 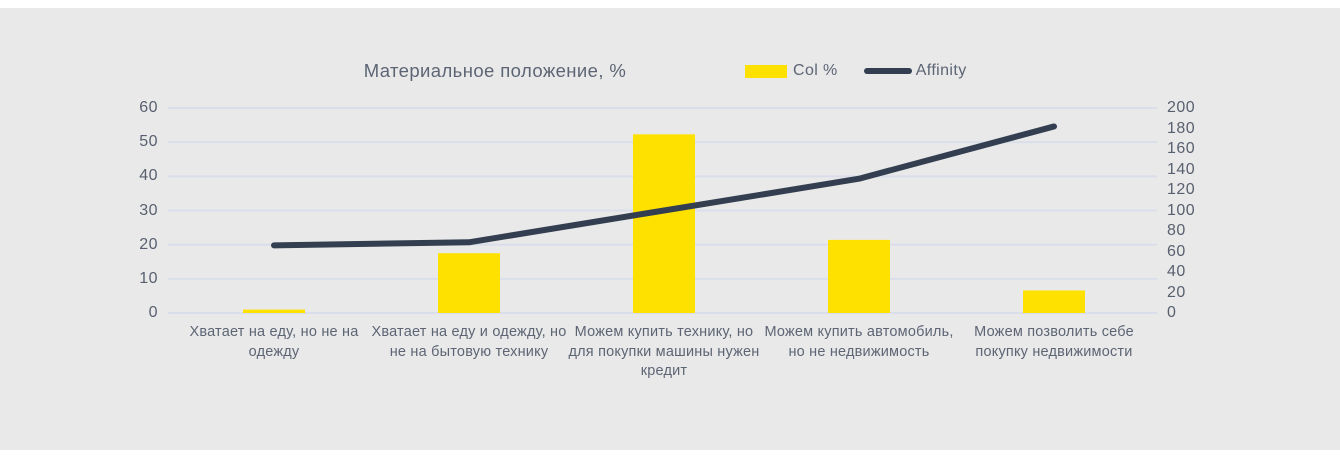 I want to click on right-axis-tick: 140, so click(x=1181, y=169).